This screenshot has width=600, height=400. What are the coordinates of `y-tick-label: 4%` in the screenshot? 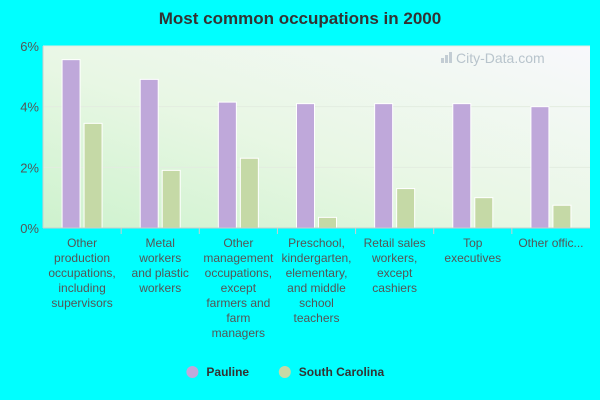 It's located at (29, 107).